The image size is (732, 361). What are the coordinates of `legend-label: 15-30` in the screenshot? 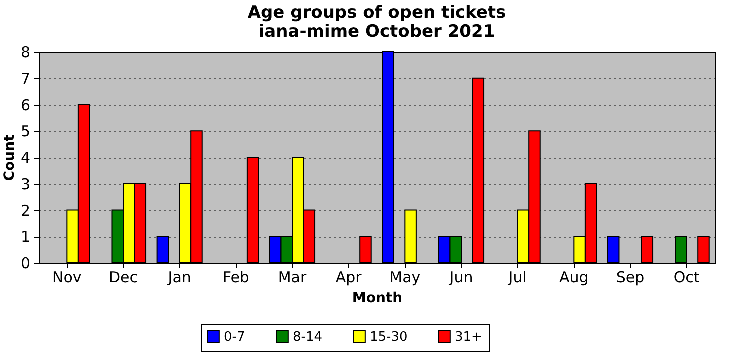 It's located at (389, 337).